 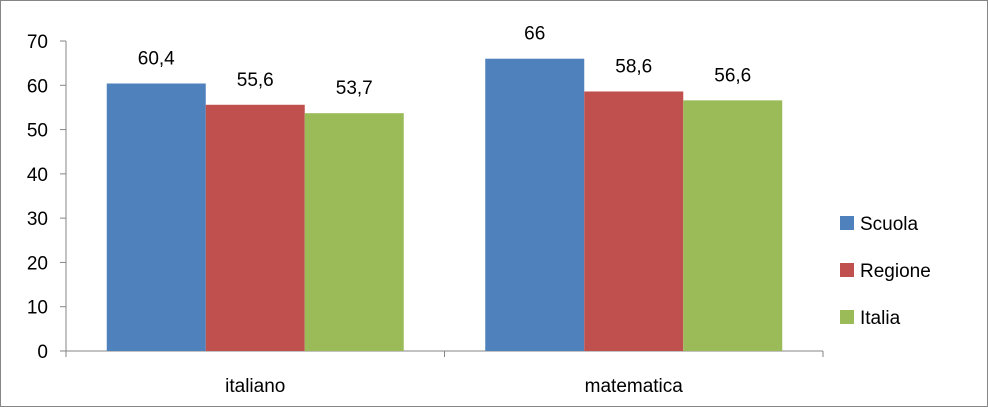 I want to click on legend-label: Regione, so click(x=895, y=271).